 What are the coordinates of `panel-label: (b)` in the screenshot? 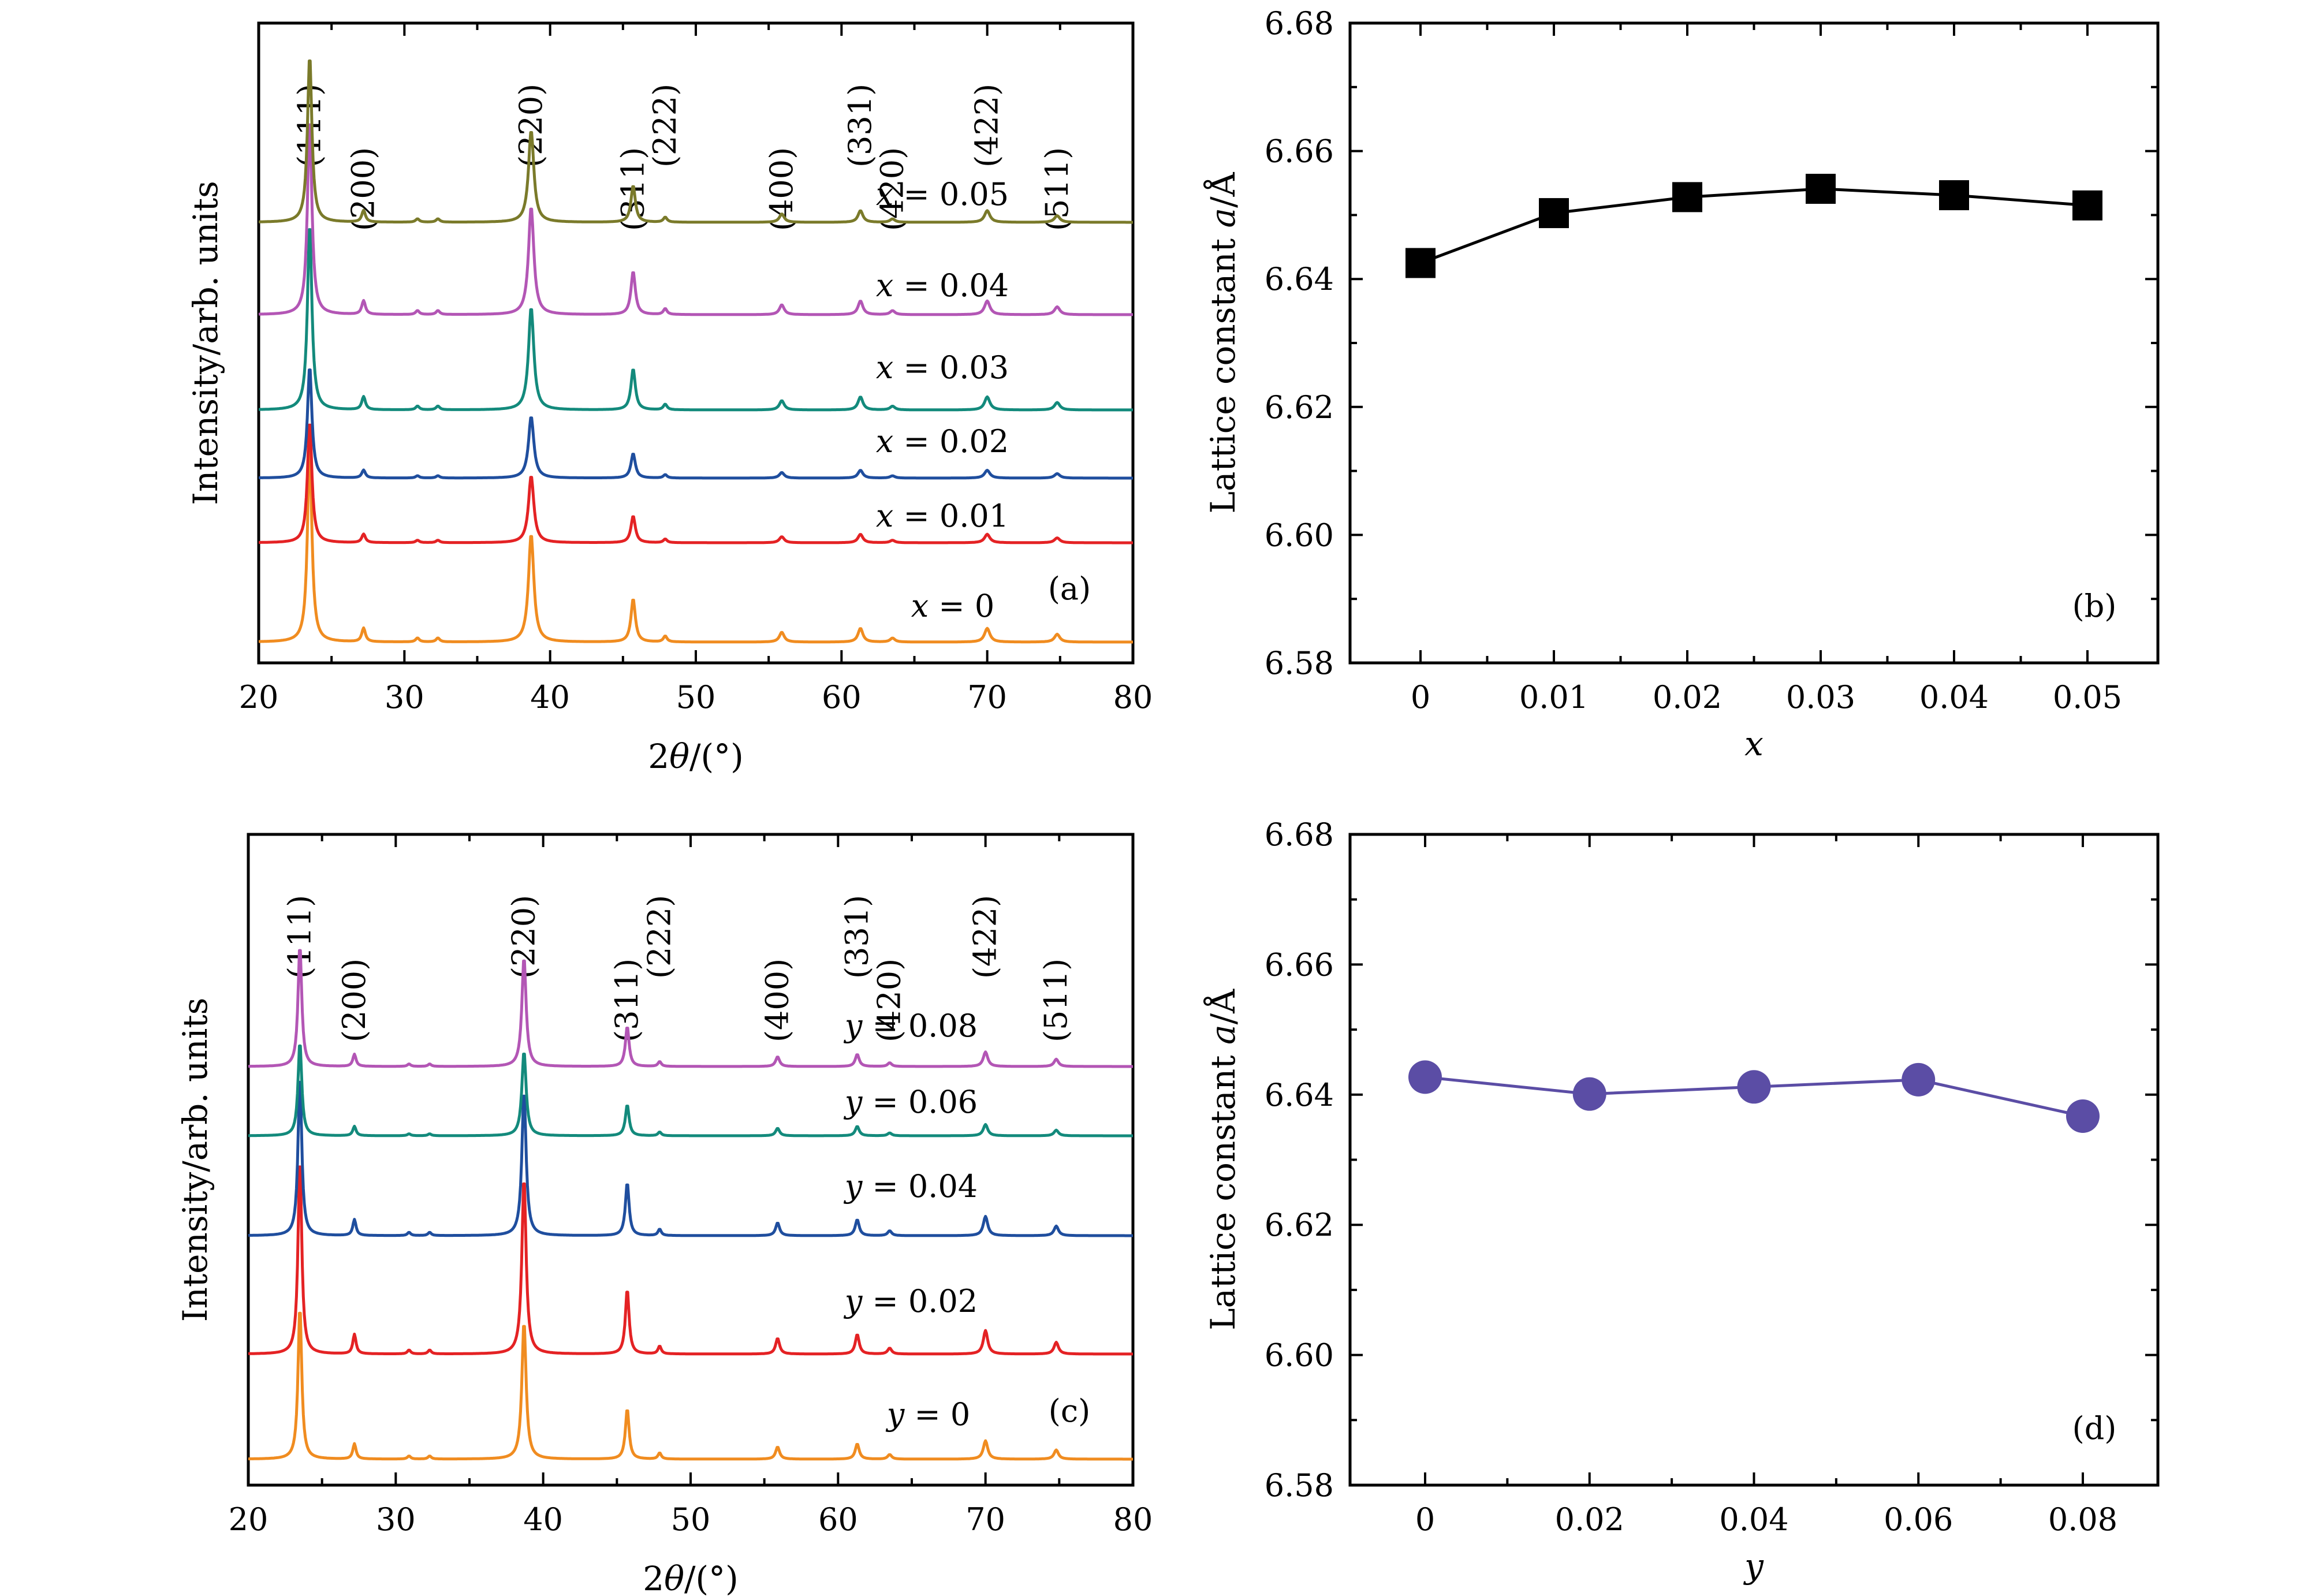 It's located at (2094, 606).